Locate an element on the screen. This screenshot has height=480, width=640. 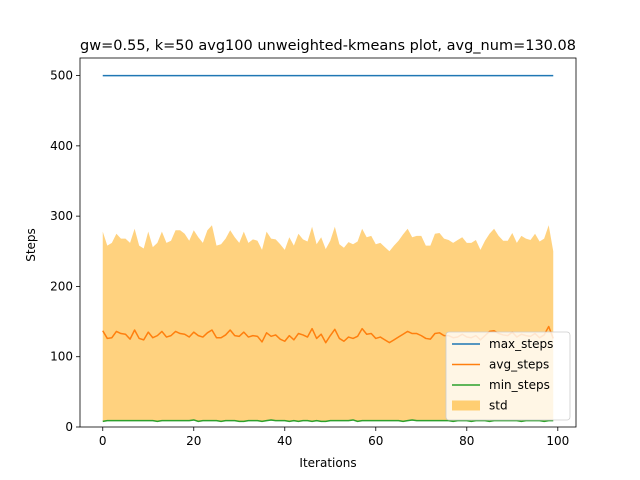
legend-label-min-steps: min_steps is located at coordinates (519, 385).